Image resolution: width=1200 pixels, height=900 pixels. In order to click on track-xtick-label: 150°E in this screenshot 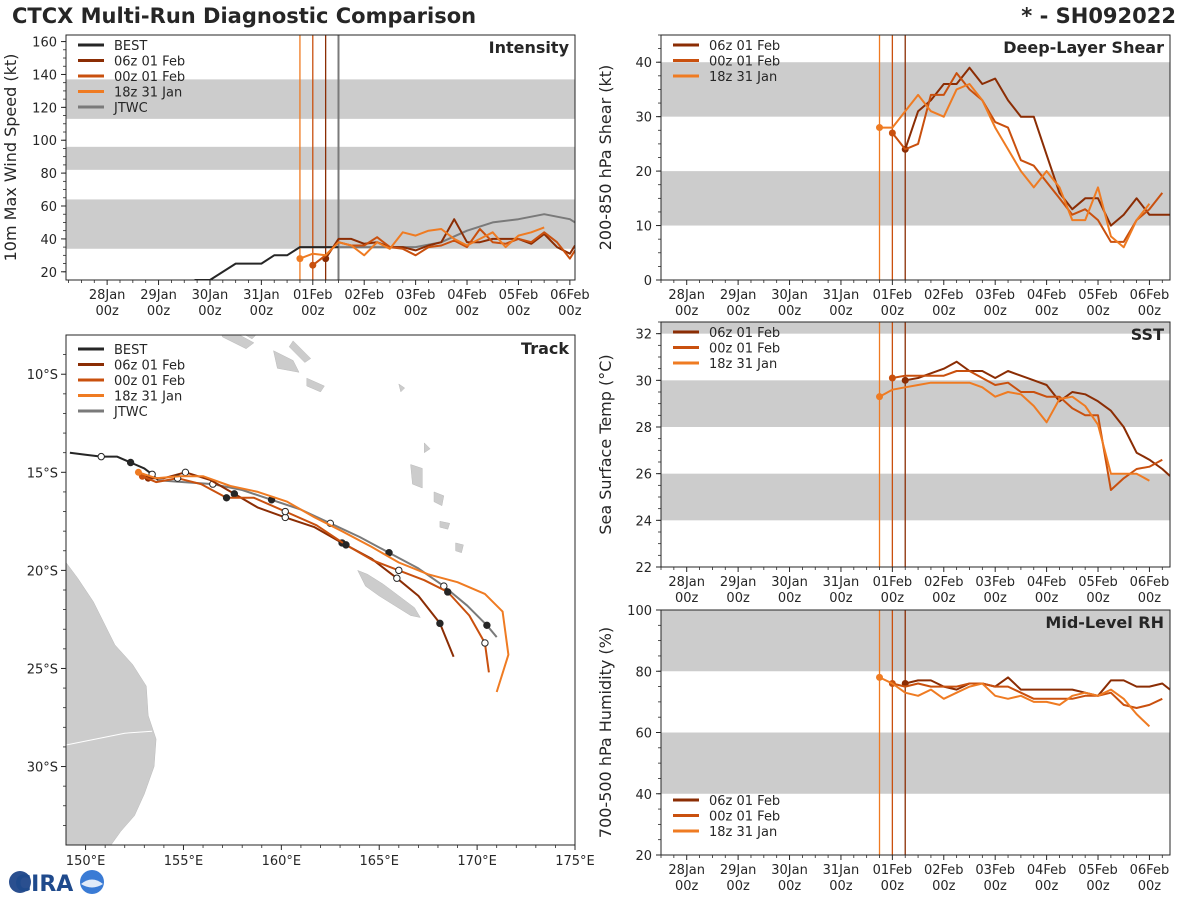, I will do `click(86, 861)`.